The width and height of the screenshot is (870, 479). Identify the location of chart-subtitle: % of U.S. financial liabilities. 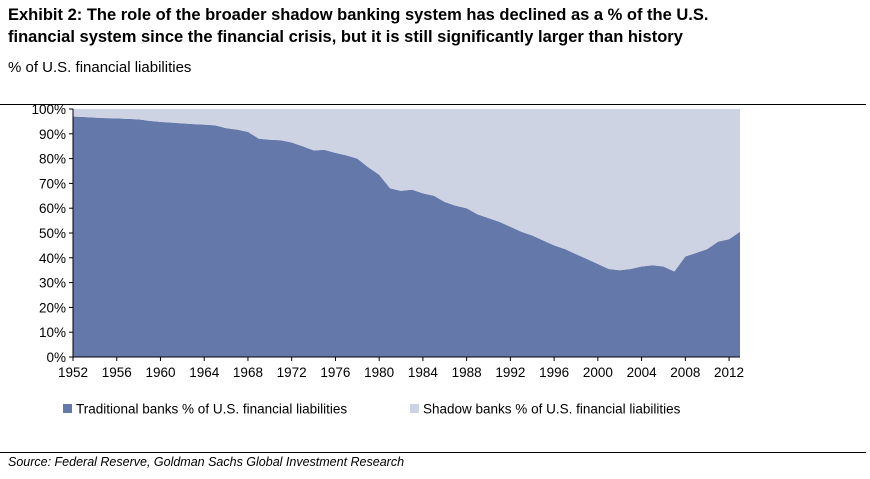
(100, 67).